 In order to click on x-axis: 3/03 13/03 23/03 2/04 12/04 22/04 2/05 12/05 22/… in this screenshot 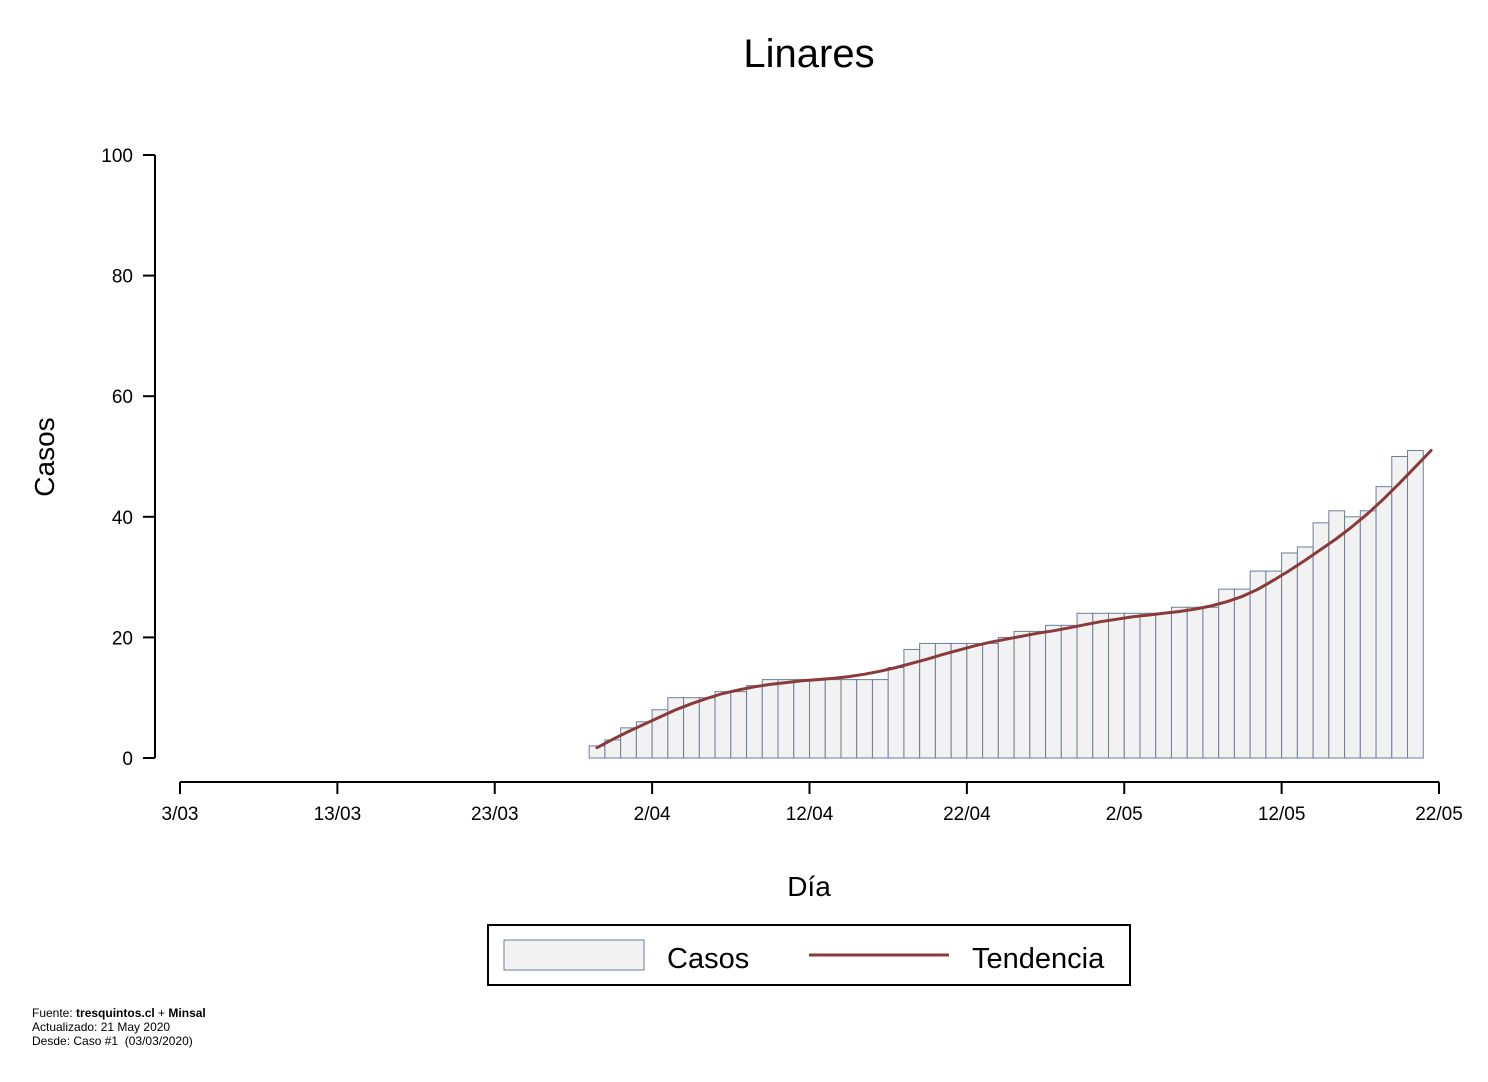, I will do `click(812, 803)`.